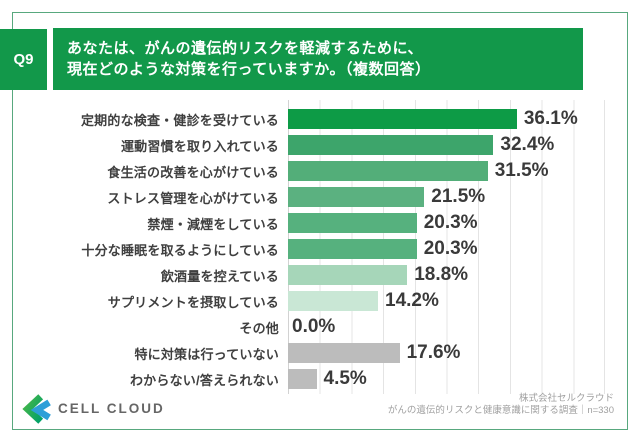 The width and height of the screenshot is (640, 443). What do you see at coordinates (458, 196) in the screenshot?
I see `value-label: 21.5%` at bounding box center [458, 196].